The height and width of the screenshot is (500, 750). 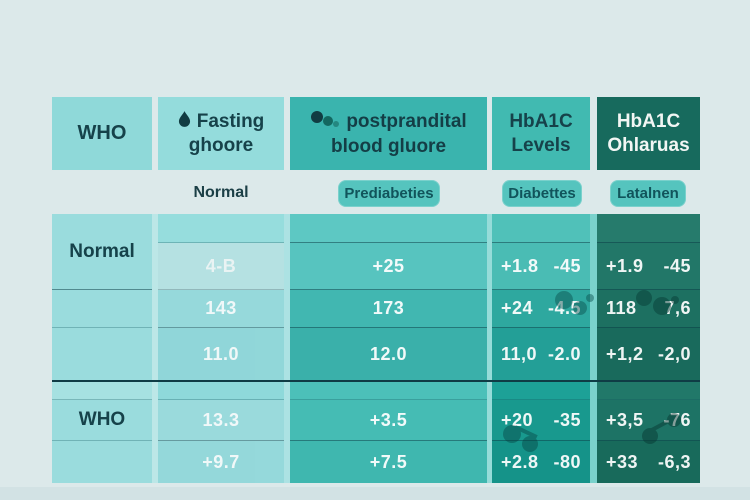 I want to click on column-header-label: postprandital, so click(x=406, y=122).